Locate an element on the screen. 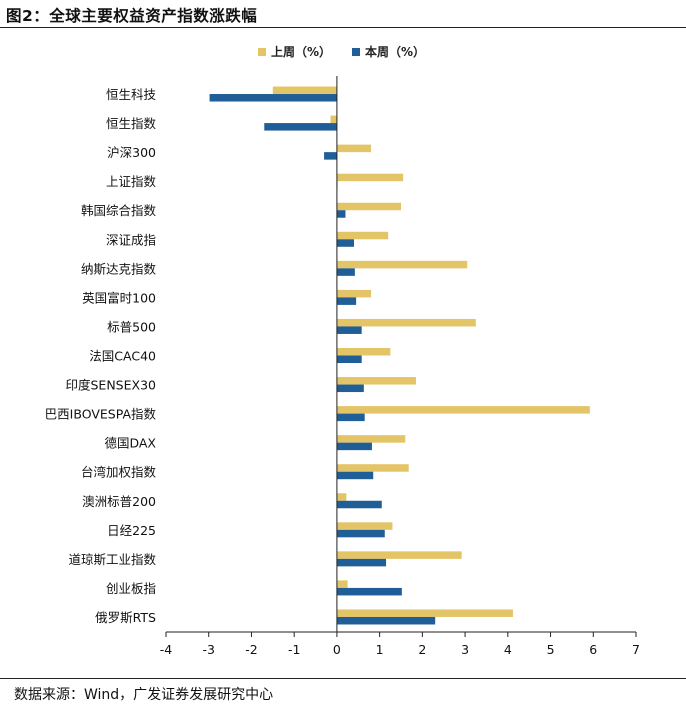 Image resolution: width=686 pixels, height=710 pixels. legend-swatch-last-week is located at coordinates (262, 51).